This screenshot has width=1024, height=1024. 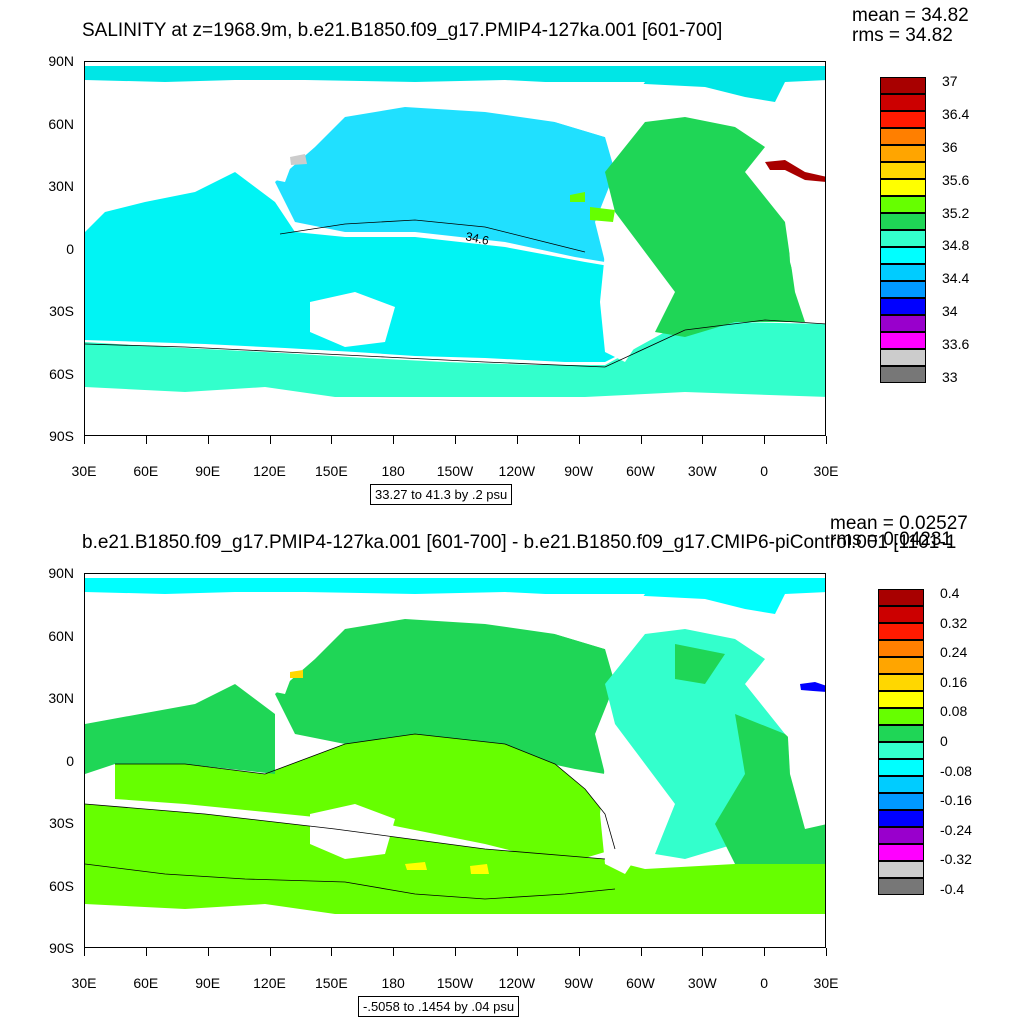 I want to click on lat-tick-label: 30N, so click(x=61, y=698).